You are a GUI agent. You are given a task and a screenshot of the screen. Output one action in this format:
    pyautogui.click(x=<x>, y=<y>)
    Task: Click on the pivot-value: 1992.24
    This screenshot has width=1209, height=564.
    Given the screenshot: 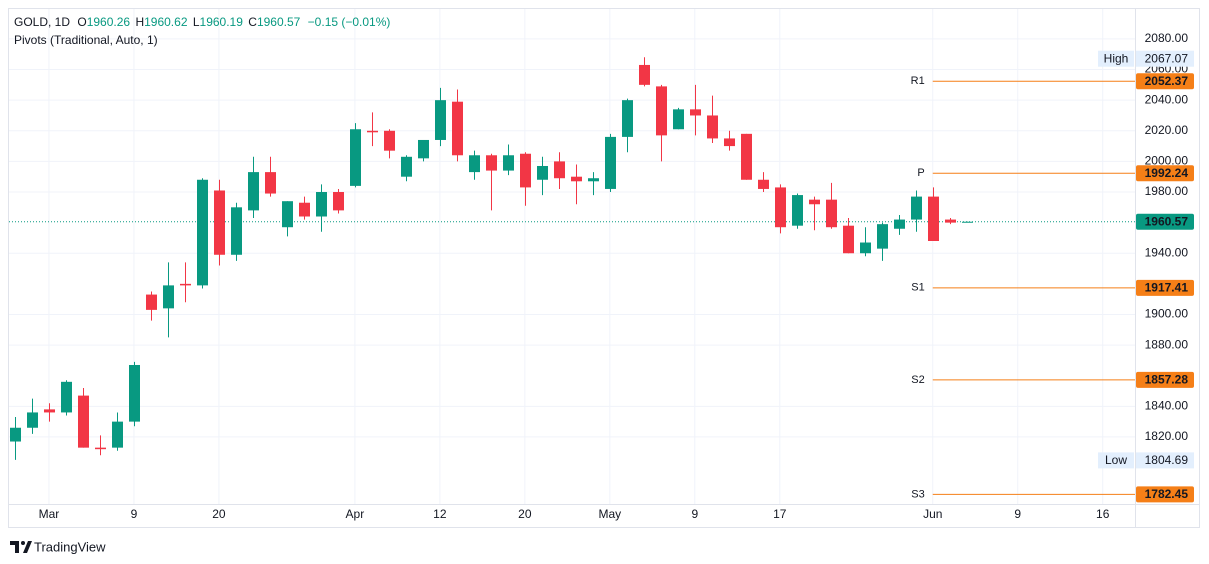 What is the action you would take?
    pyautogui.click(x=1167, y=173)
    